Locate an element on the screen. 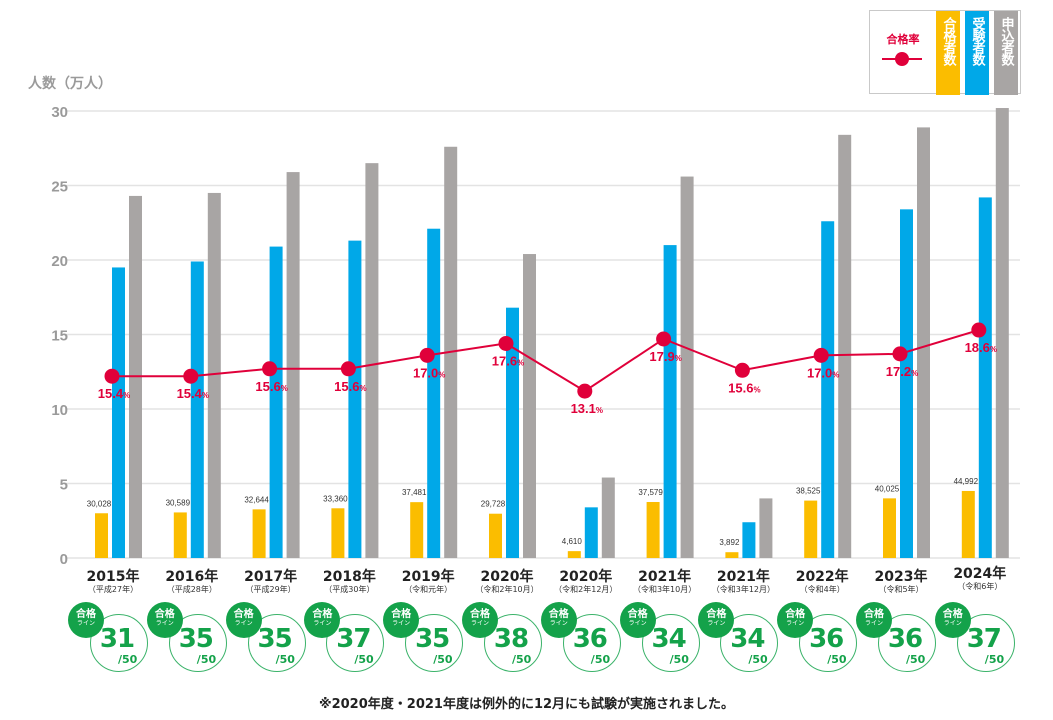  legend-rate-label: 合格率 is located at coordinates (903, 39).